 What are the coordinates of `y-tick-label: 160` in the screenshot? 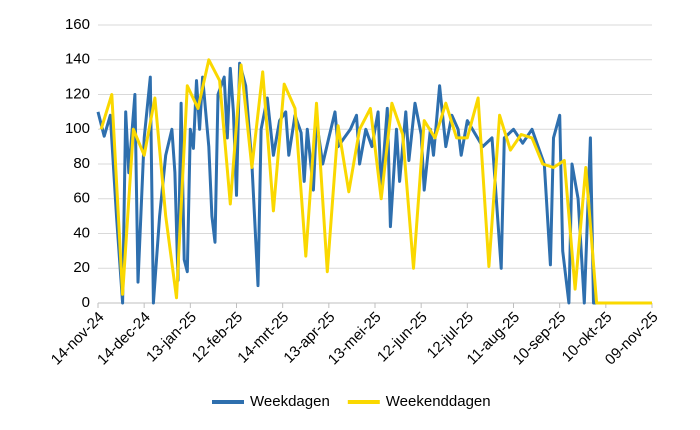 It's located at (77, 24).